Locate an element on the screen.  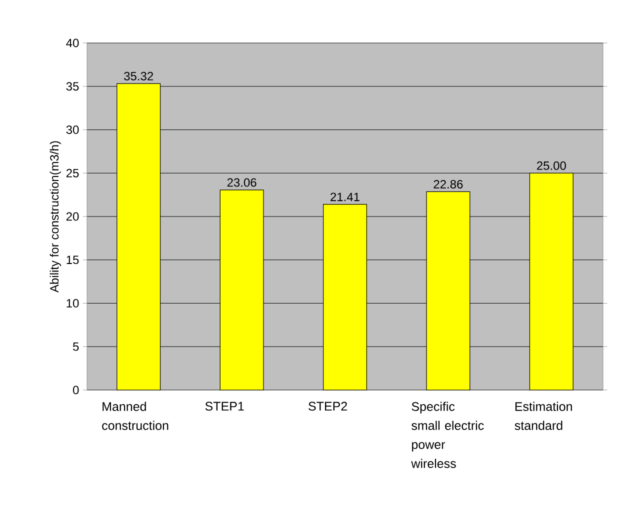
y-tick-label: 40 is located at coordinates (72, 43).